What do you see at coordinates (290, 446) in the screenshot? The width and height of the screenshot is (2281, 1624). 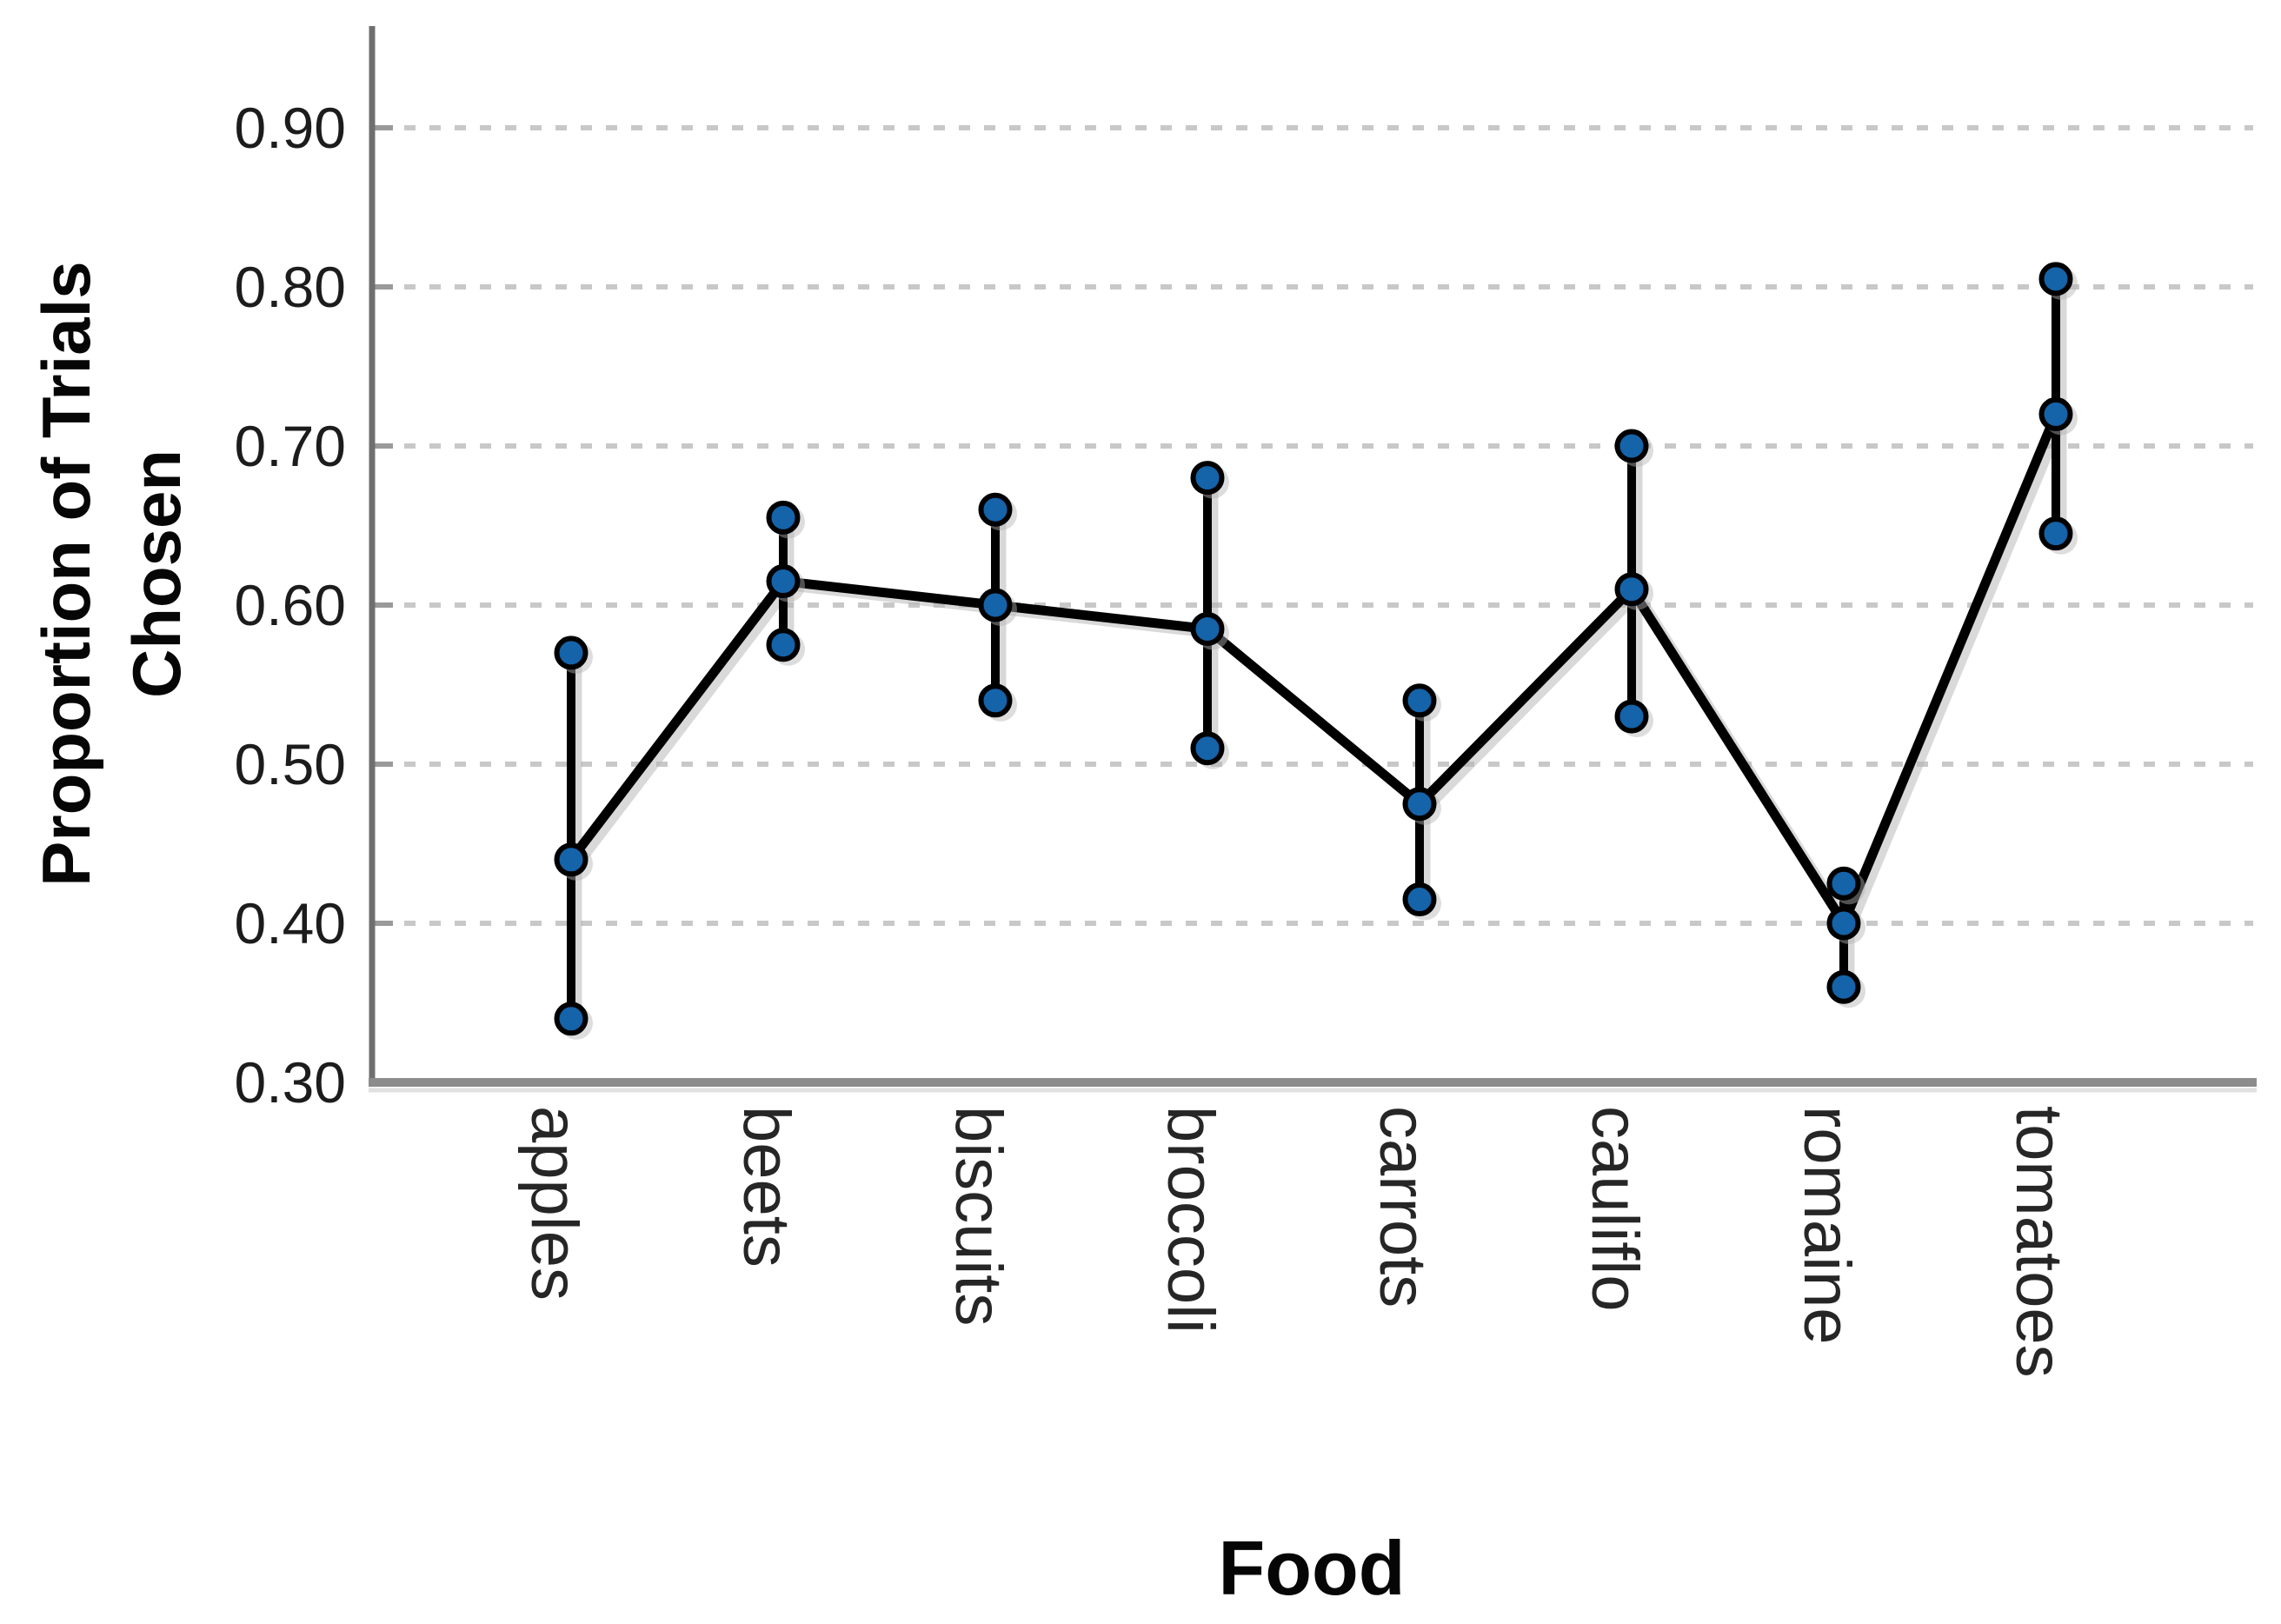 I see `y-tick-label: 0.70` at bounding box center [290, 446].